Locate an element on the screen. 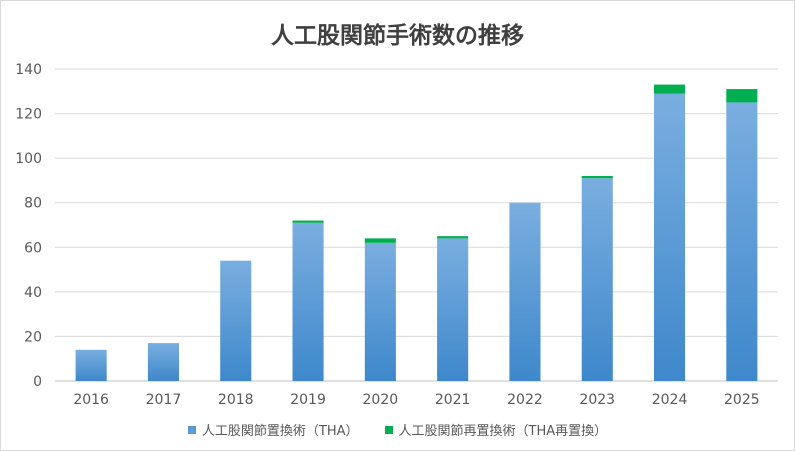  x-tick-label: 2022 is located at coordinates (525, 400).